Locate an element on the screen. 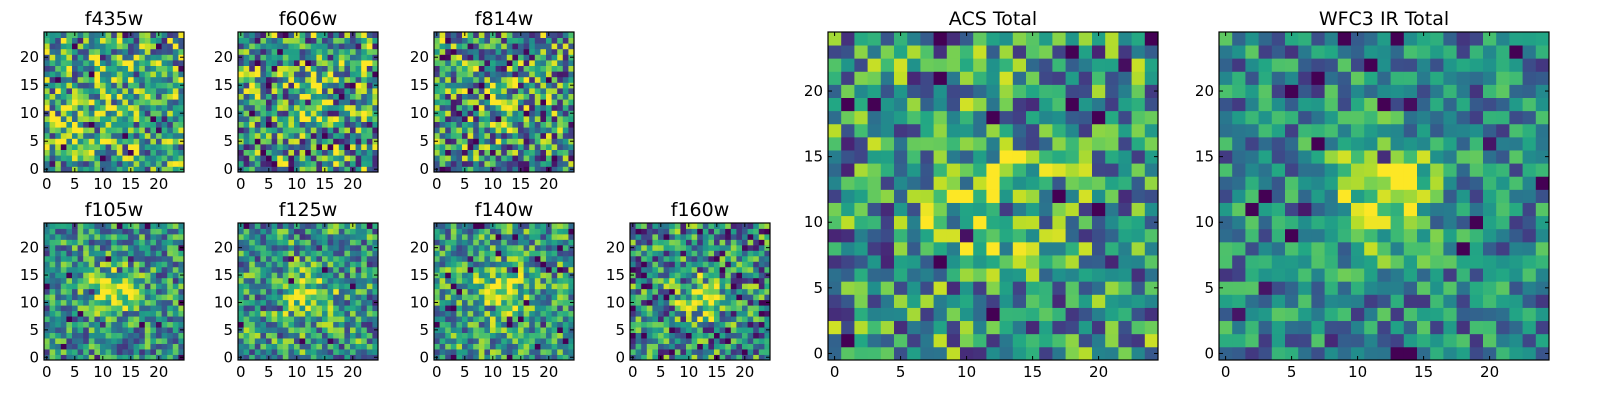 Image resolution: width=1600 pixels, height=400 pixels. y-tick-label: 0 is located at coordinates (34, 357).